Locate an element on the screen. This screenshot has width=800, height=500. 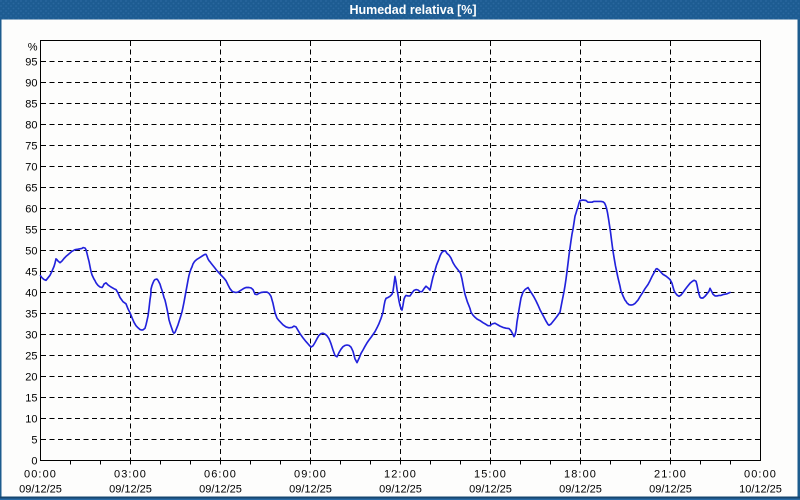
svg-text: 70 is located at coordinates (31, 167).